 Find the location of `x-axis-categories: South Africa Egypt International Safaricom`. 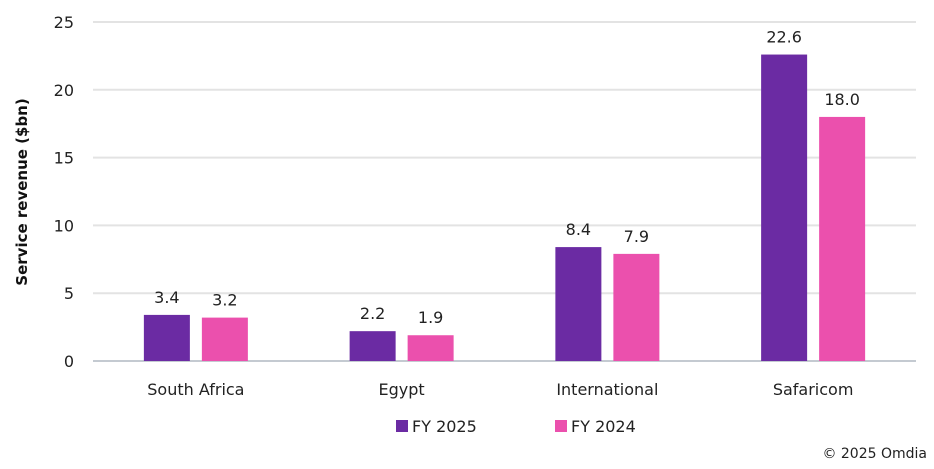

x-axis-categories: South Africa Egypt International Safaricom is located at coordinates (500, 389).